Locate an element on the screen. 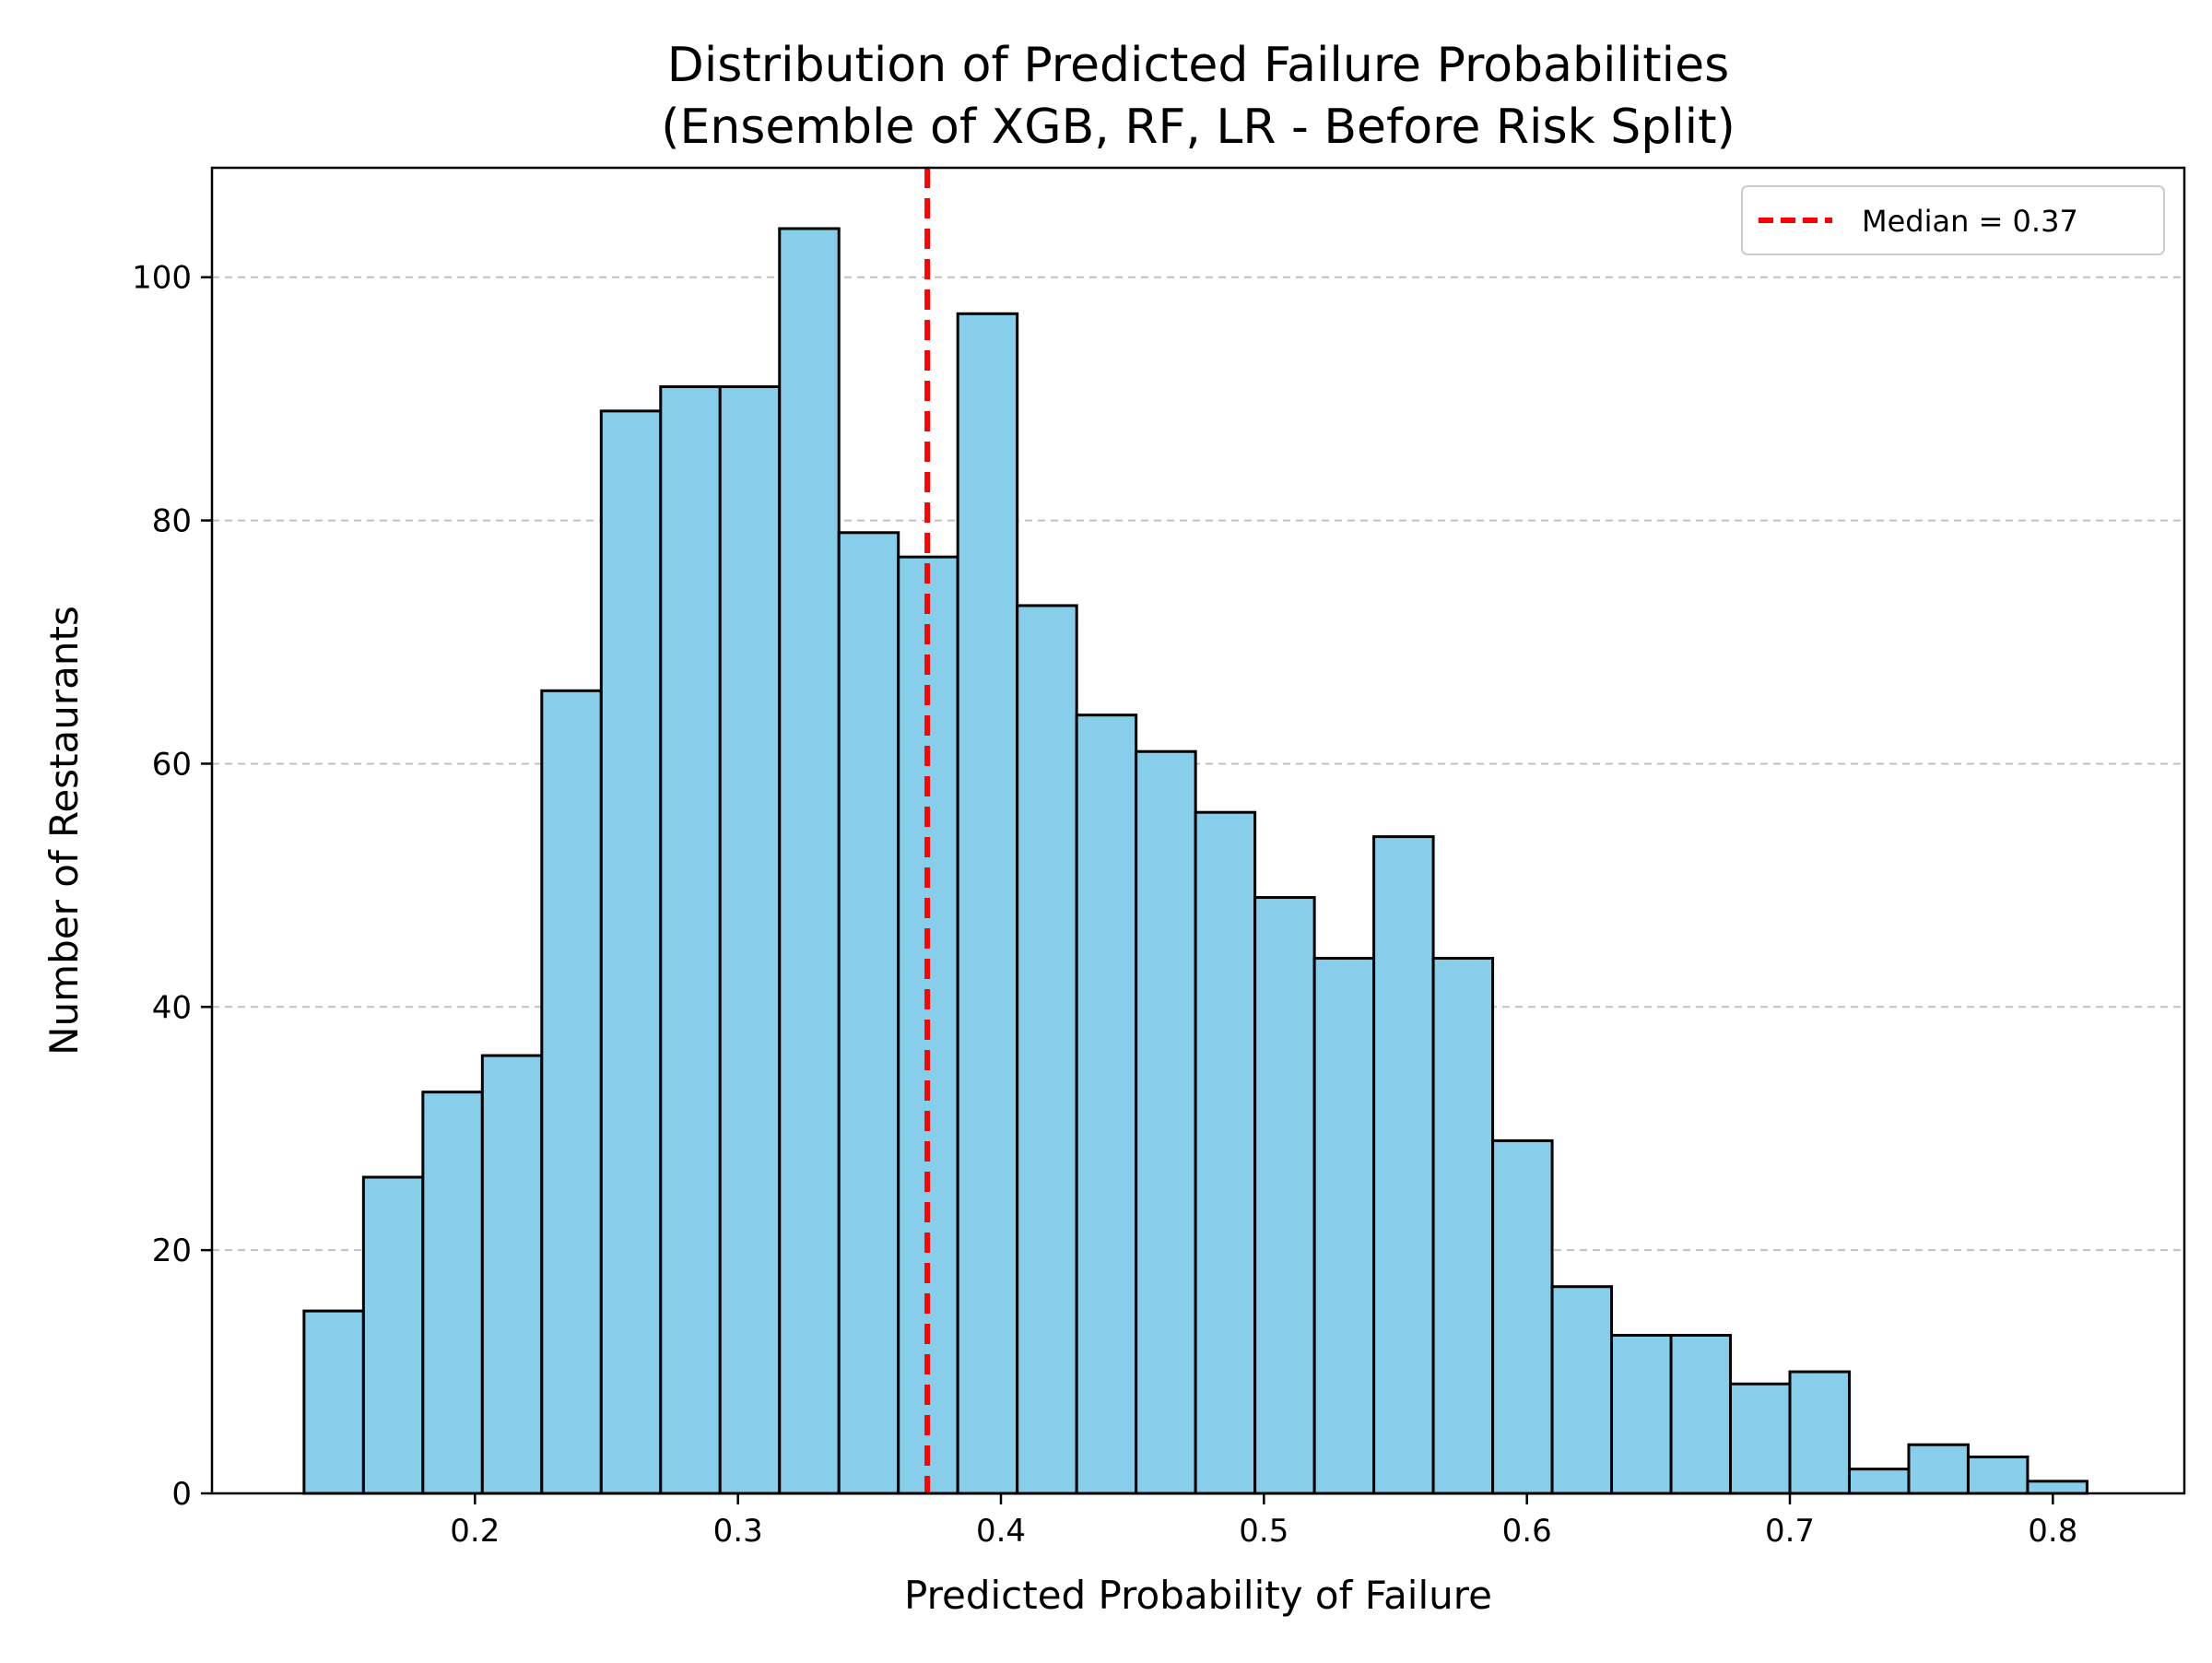 The height and width of the screenshot is (1663, 2212). legend: Median = 0.37 is located at coordinates (1953, 220).